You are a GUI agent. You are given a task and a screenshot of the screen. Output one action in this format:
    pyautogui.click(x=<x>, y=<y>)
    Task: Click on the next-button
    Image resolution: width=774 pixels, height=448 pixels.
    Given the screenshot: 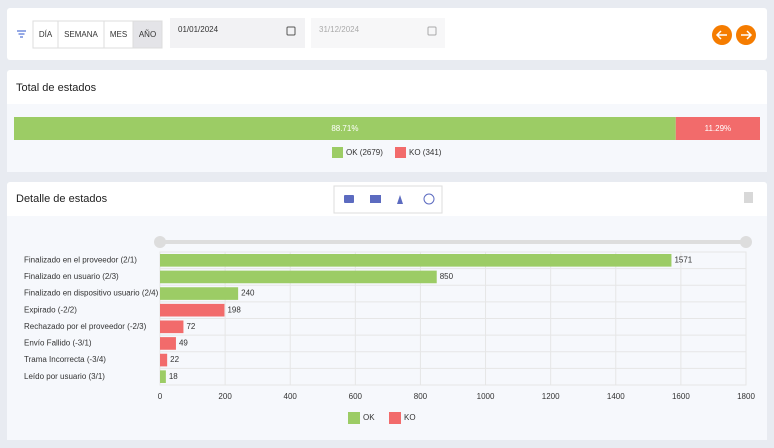 What is the action you would take?
    pyautogui.click(x=746, y=35)
    